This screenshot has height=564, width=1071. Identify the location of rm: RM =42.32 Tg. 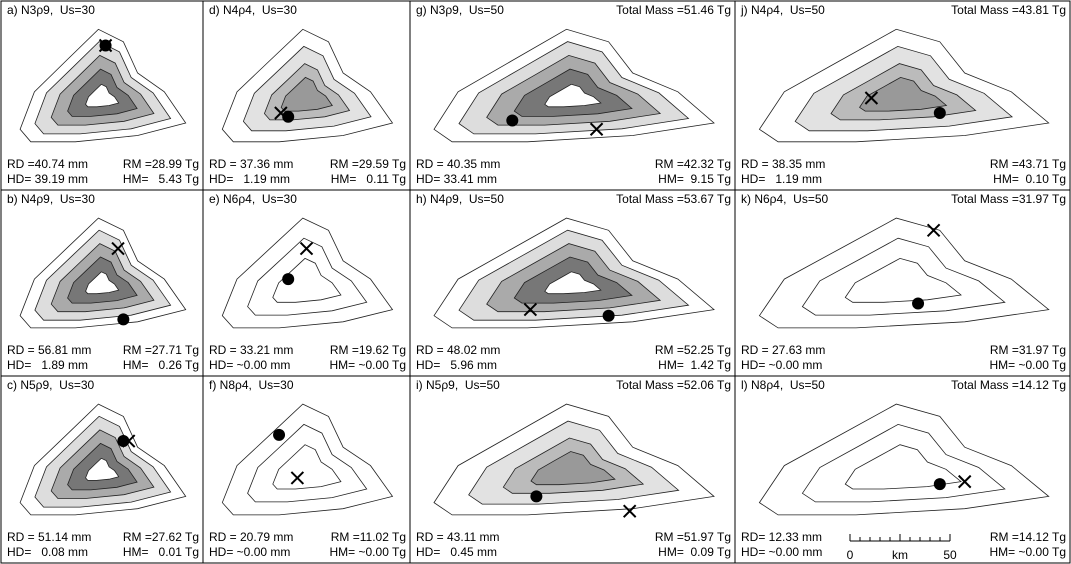
(693, 164).